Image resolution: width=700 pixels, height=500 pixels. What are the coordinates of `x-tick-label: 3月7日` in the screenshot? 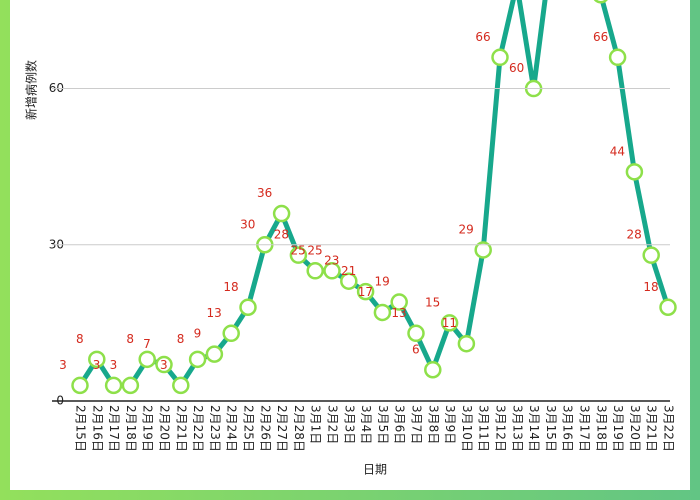 It's located at (417, 424).